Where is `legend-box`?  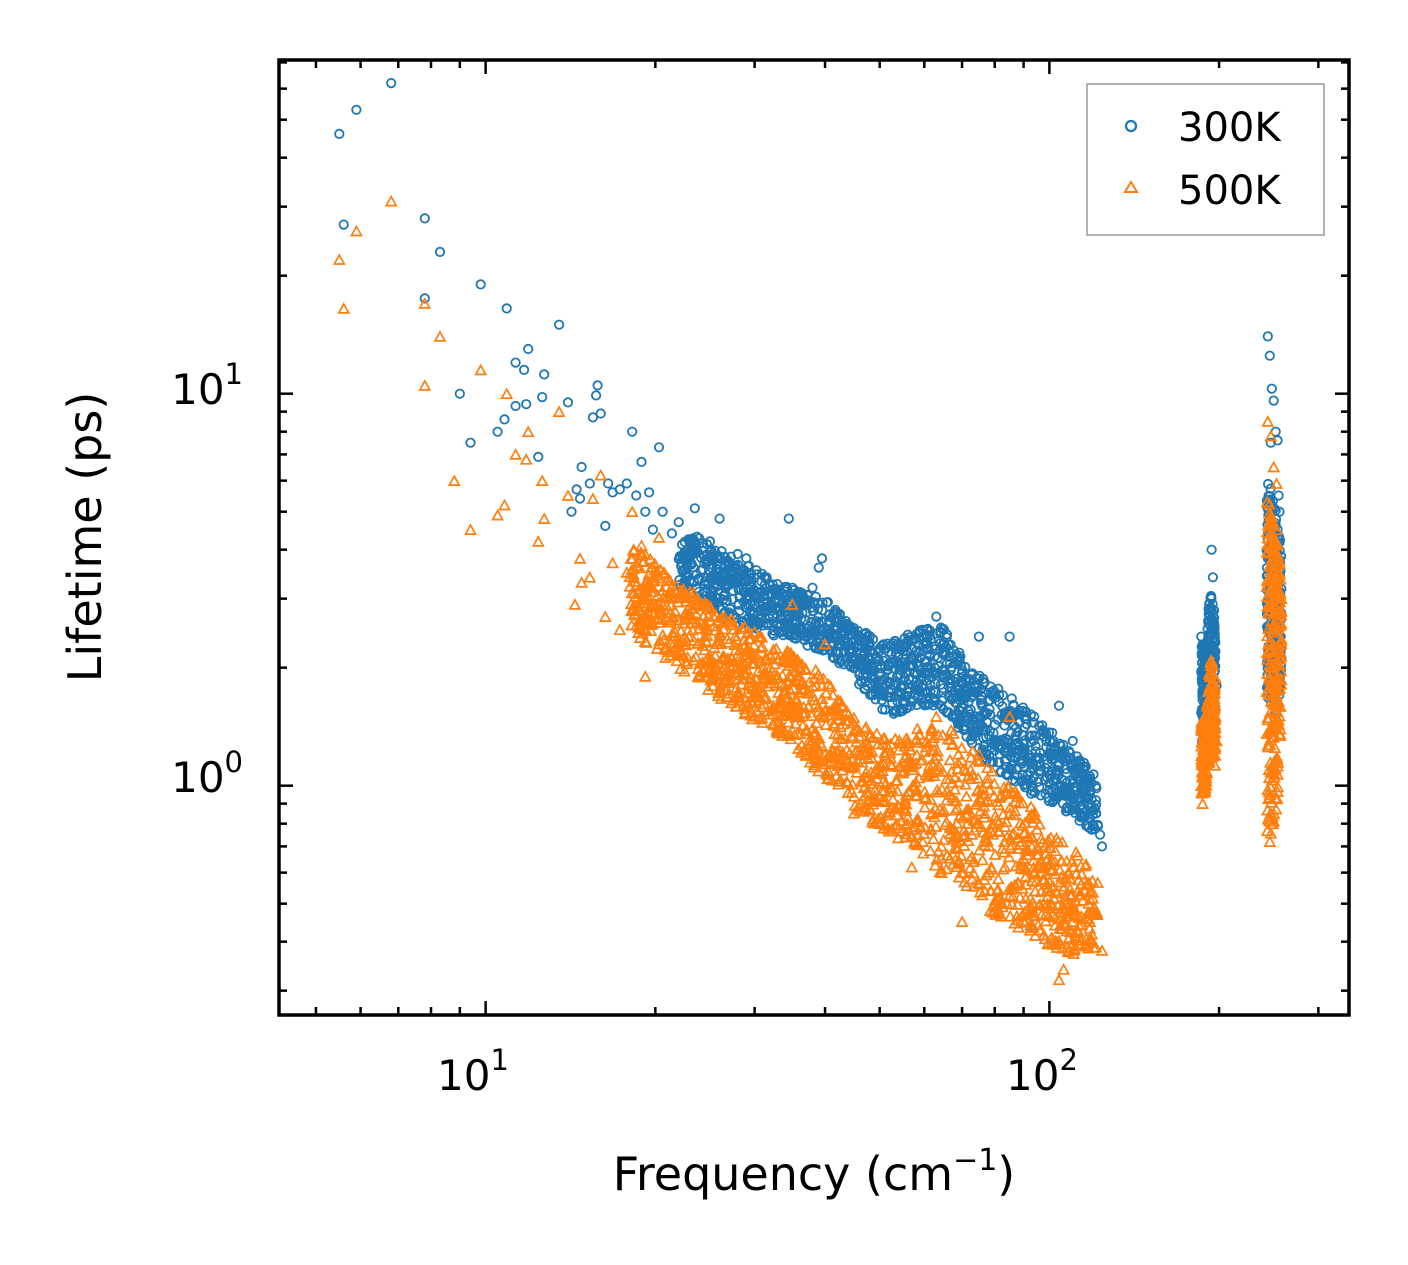
legend-box is located at coordinates (1205, 159).